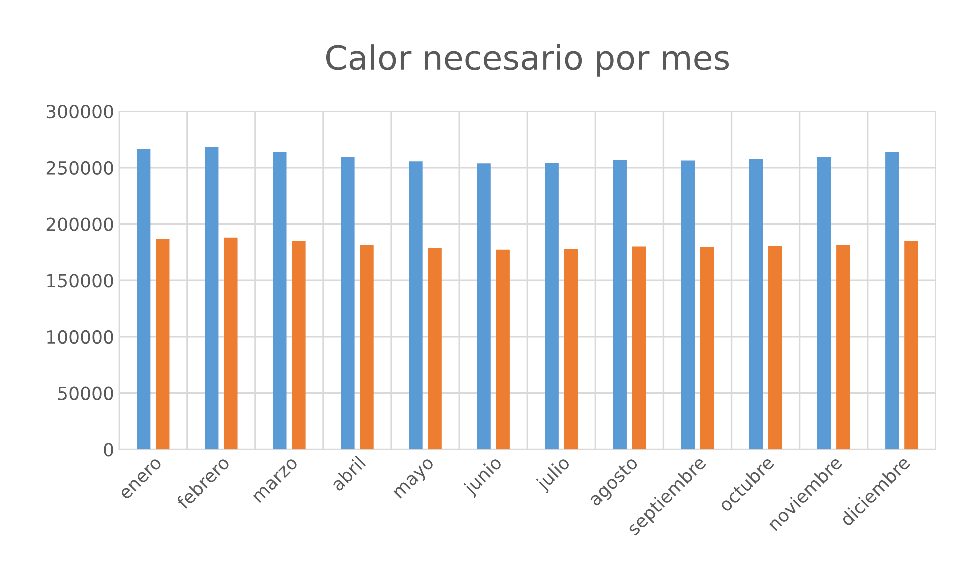  Describe the element at coordinates (80, 225) in the screenshot. I see `y-tick-label: 200000` at that location.